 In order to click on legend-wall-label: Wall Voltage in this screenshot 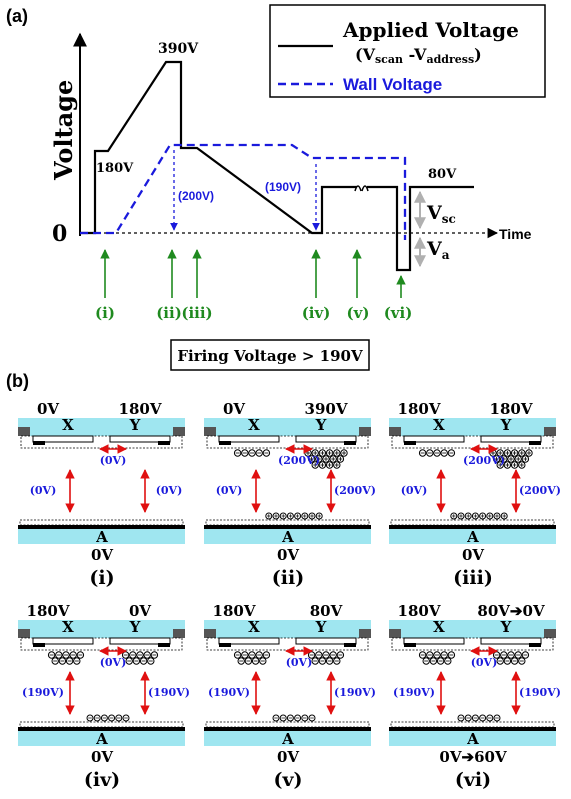, I will do `click(392, 84)`.